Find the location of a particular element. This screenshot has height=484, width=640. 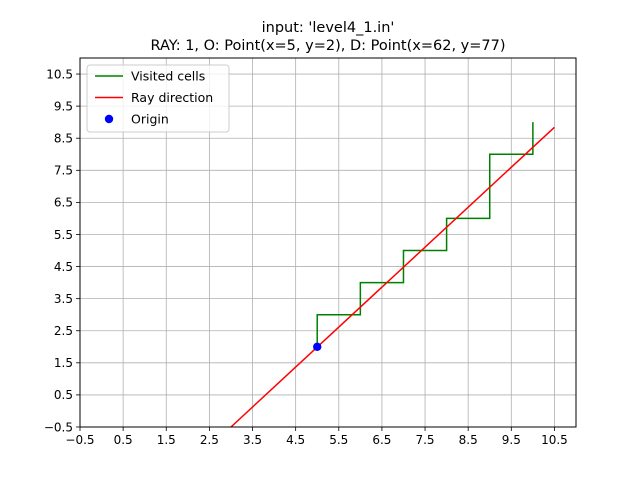

x-tick-label-0: −0.5 is located at coordinates (79, 440).